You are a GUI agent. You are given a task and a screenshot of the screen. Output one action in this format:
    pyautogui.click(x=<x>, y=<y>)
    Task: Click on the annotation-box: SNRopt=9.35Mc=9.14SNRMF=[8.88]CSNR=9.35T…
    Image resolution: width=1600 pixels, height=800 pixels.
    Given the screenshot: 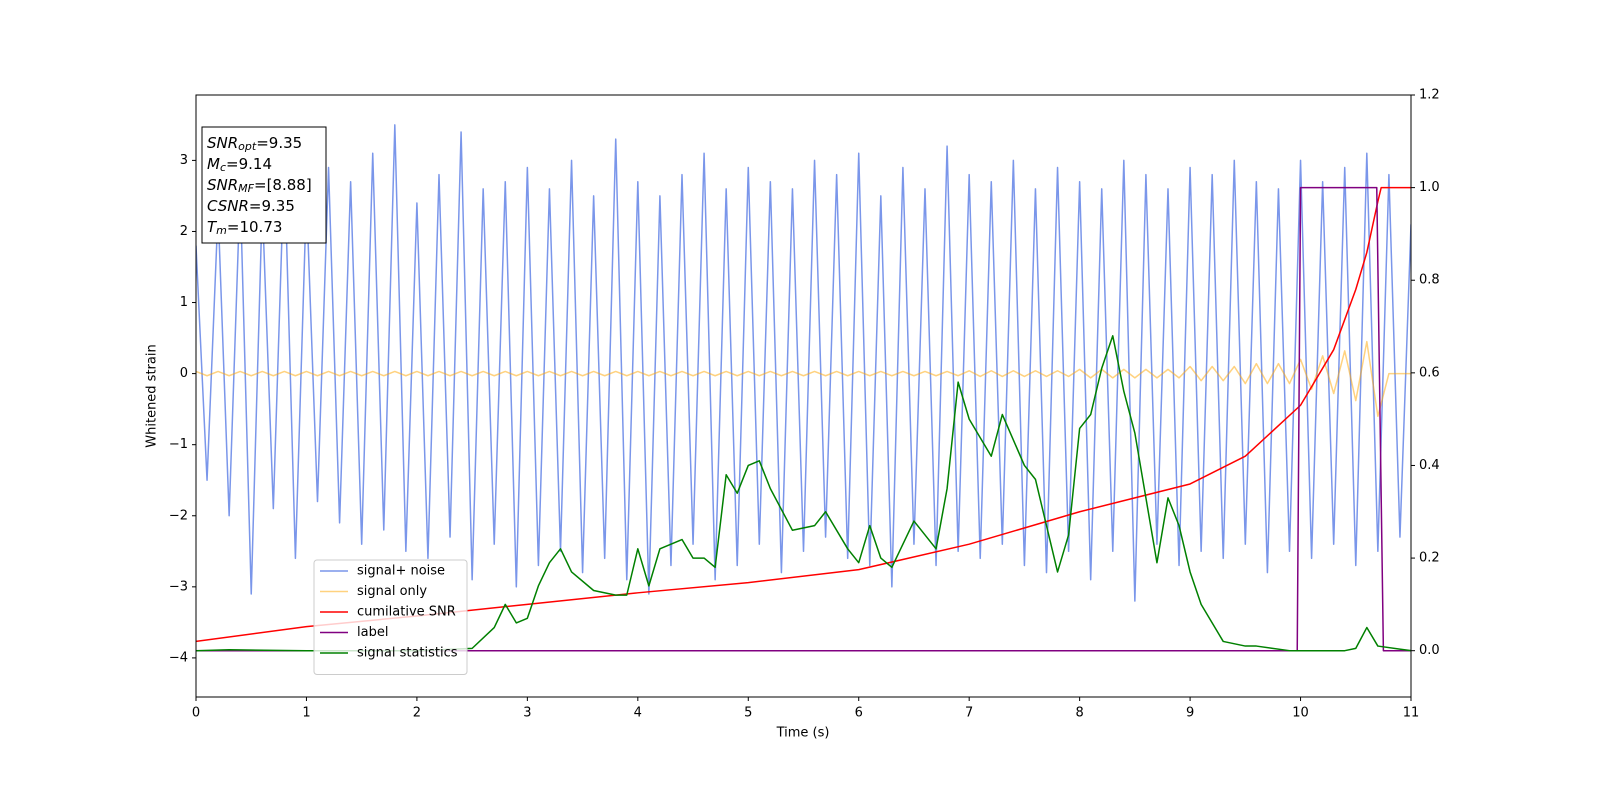 What is the action you would take?
    pyautogui.click(x=264, y=185)
    